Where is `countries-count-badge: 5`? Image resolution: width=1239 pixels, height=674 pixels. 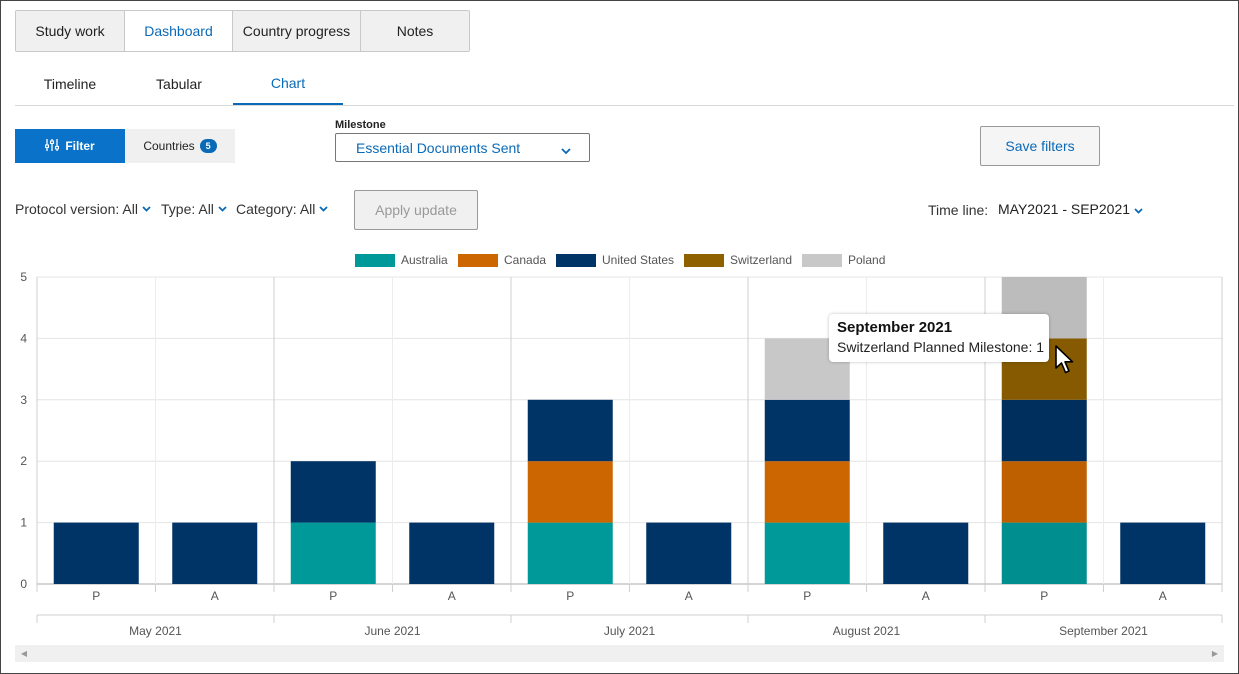
countries-count-badge: 5 is located at coordinates (208, 146).